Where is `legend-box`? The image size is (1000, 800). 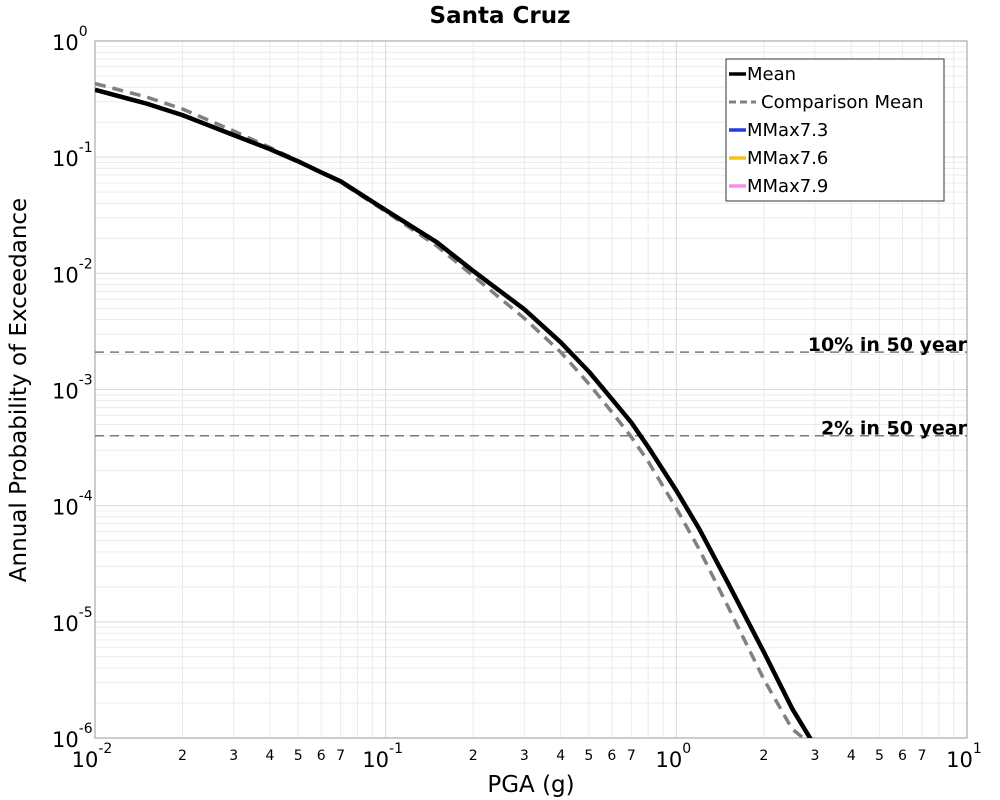 legend-box is located at coordinates (835, 130).